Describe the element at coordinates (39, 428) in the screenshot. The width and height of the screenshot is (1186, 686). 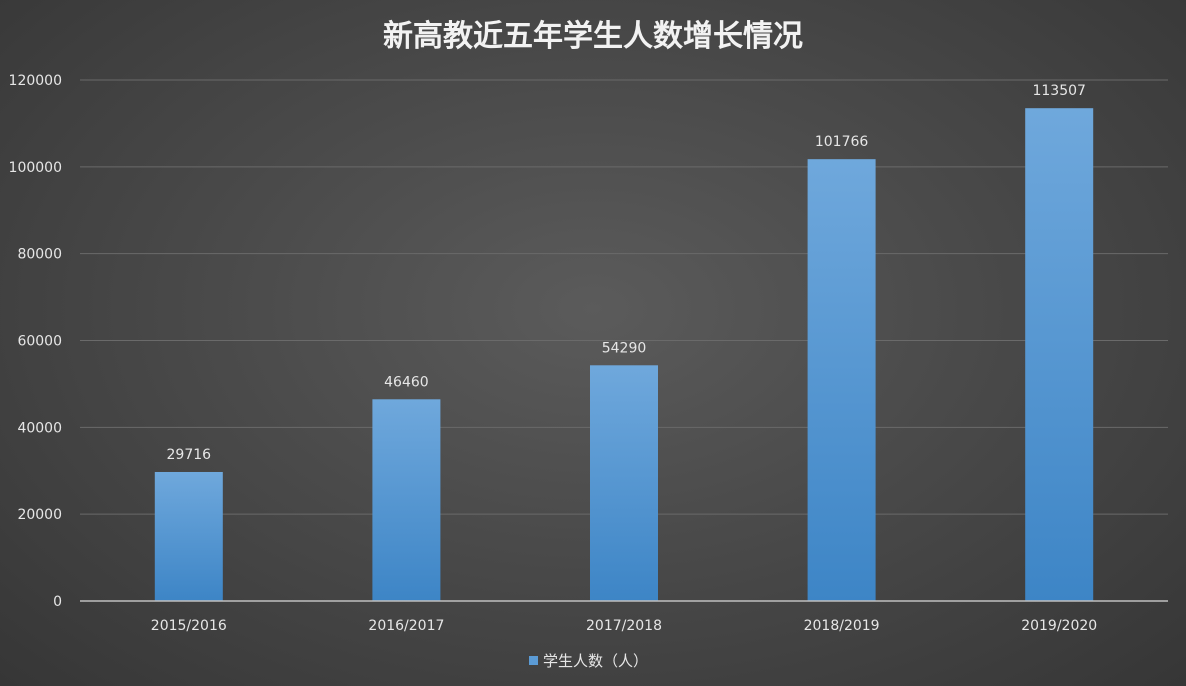
I see `y-tick-label: 40000` at that location.